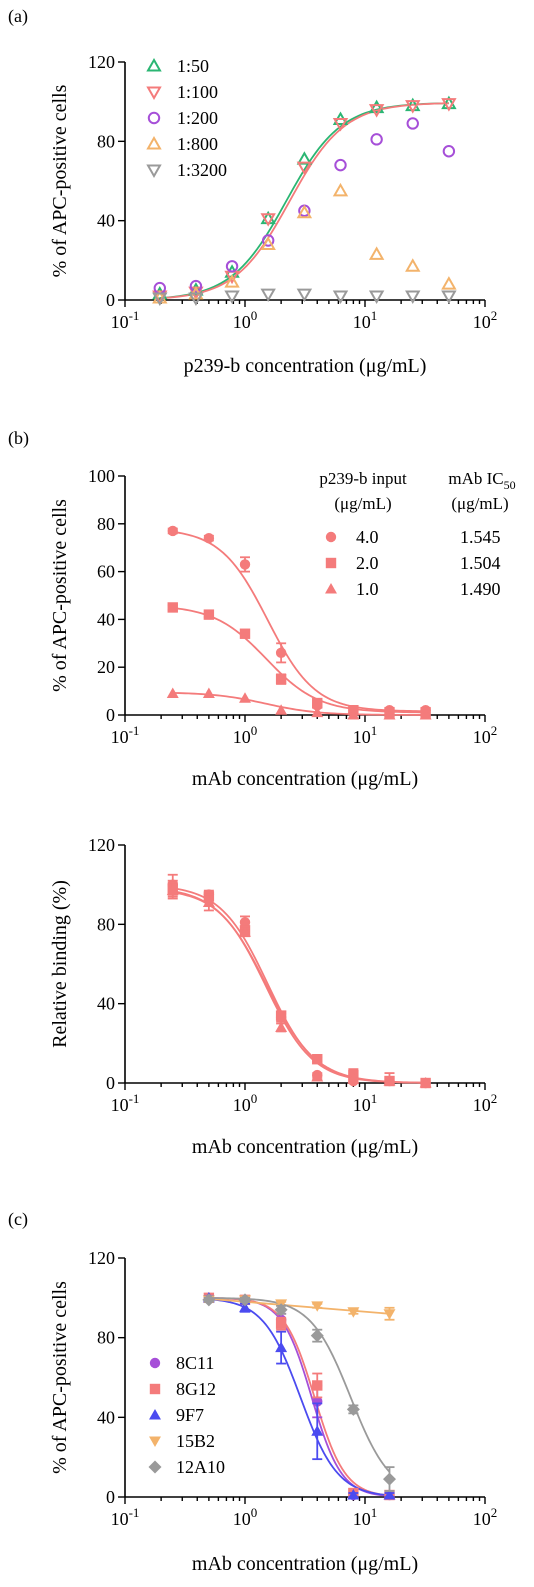 This screenshot has width=534, height=1587. What do you see at coordinates (101, 476) in the screenshot?
I see `y-tick-label: 100` at bounding box center [101, 476].